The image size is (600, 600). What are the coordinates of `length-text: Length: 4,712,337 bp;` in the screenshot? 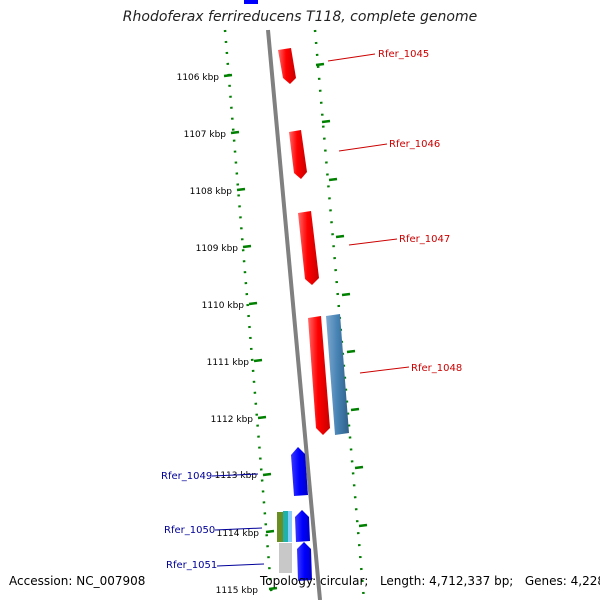 It's located at (446, 581).